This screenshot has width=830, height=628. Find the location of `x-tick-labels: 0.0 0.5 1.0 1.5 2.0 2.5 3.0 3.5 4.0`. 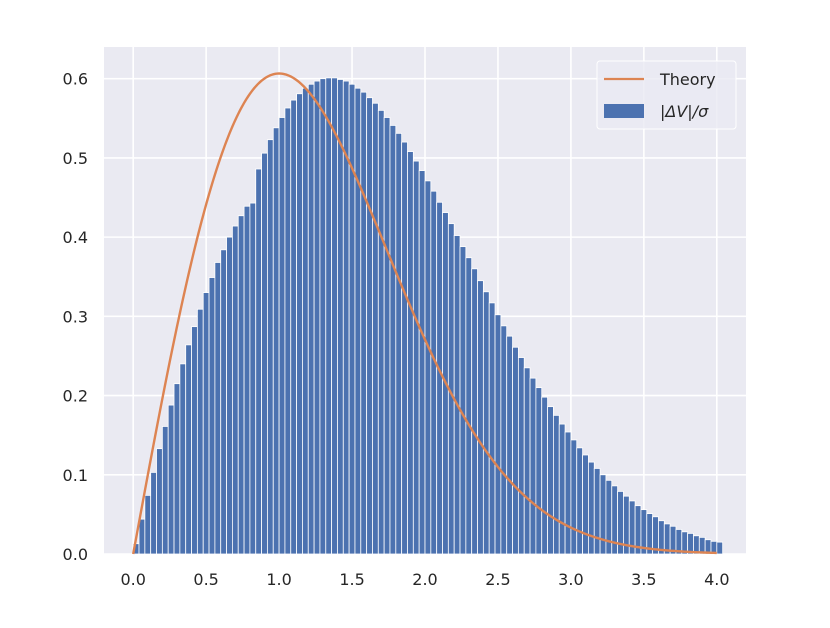

x-tick-labels: 0.0 0.5 1.0 1.5 2.0 2.5 3.0 3.5 4.0 is located at coordinates (424, 579).